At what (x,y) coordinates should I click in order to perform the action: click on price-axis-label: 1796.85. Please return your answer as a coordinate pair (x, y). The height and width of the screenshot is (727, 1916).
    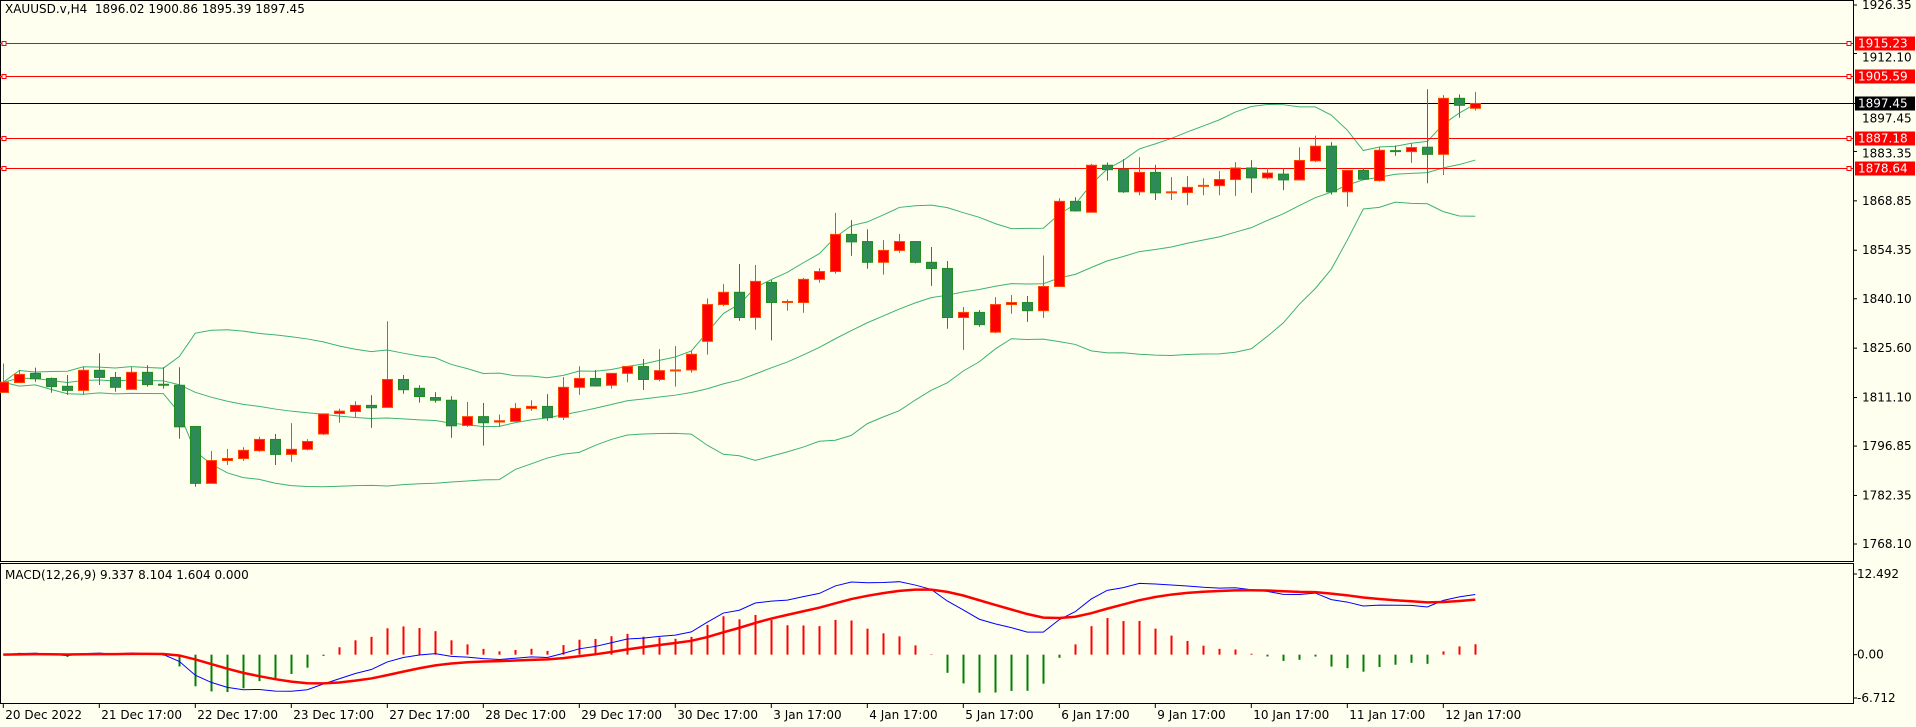
    Looking at the image, I should click on (1887, 446).